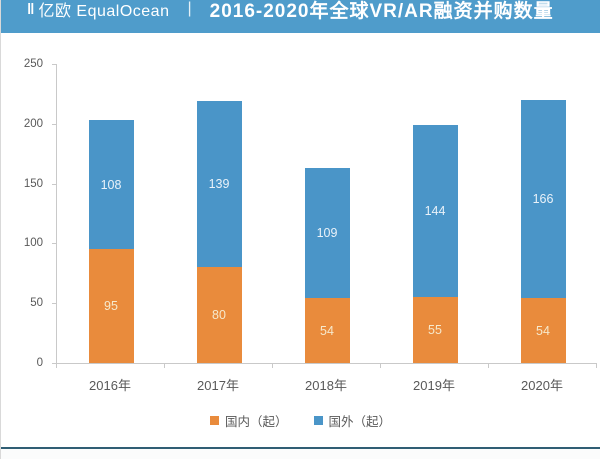 Image resolution: width=600 pixels, height=459 pixels. I want to click on bar-segment: 139, so click(219, 184).